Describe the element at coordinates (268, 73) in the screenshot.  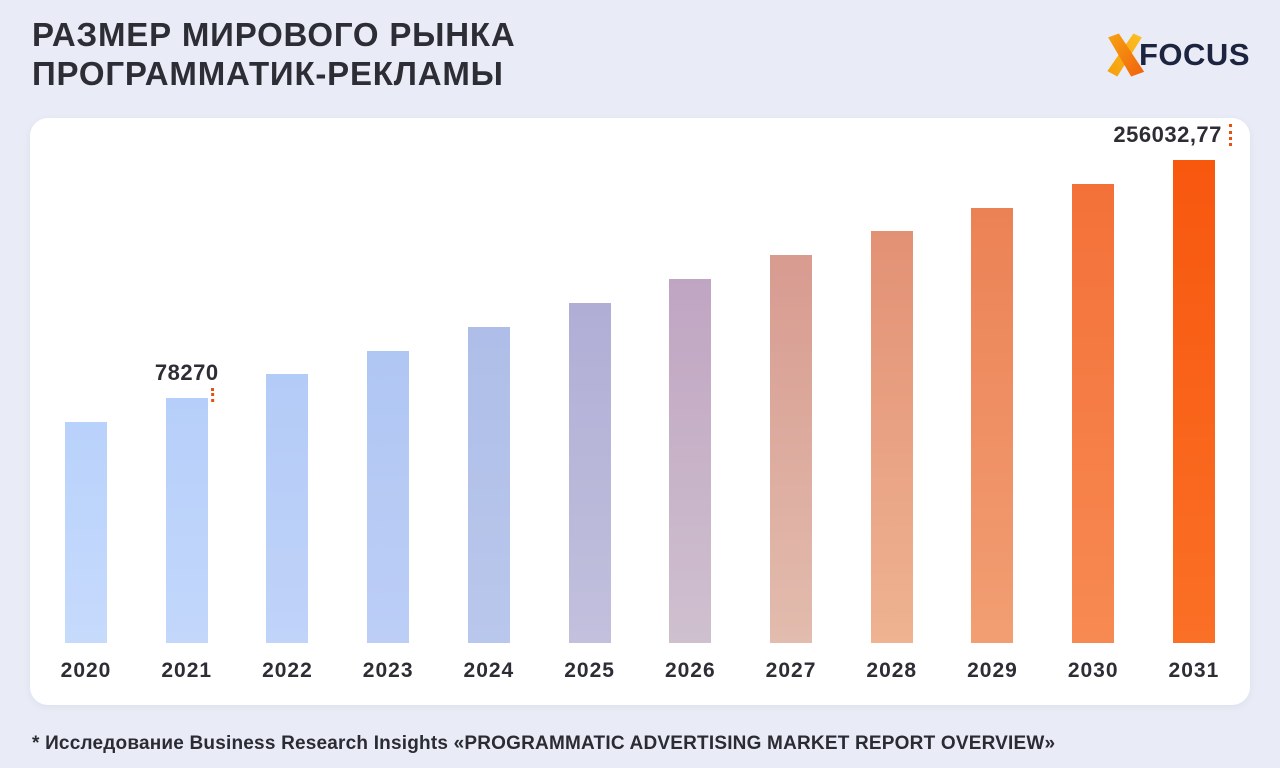
I see `title-line-2: ПРОГРАММАТИК-РЕКЛАМЫ` at that location.